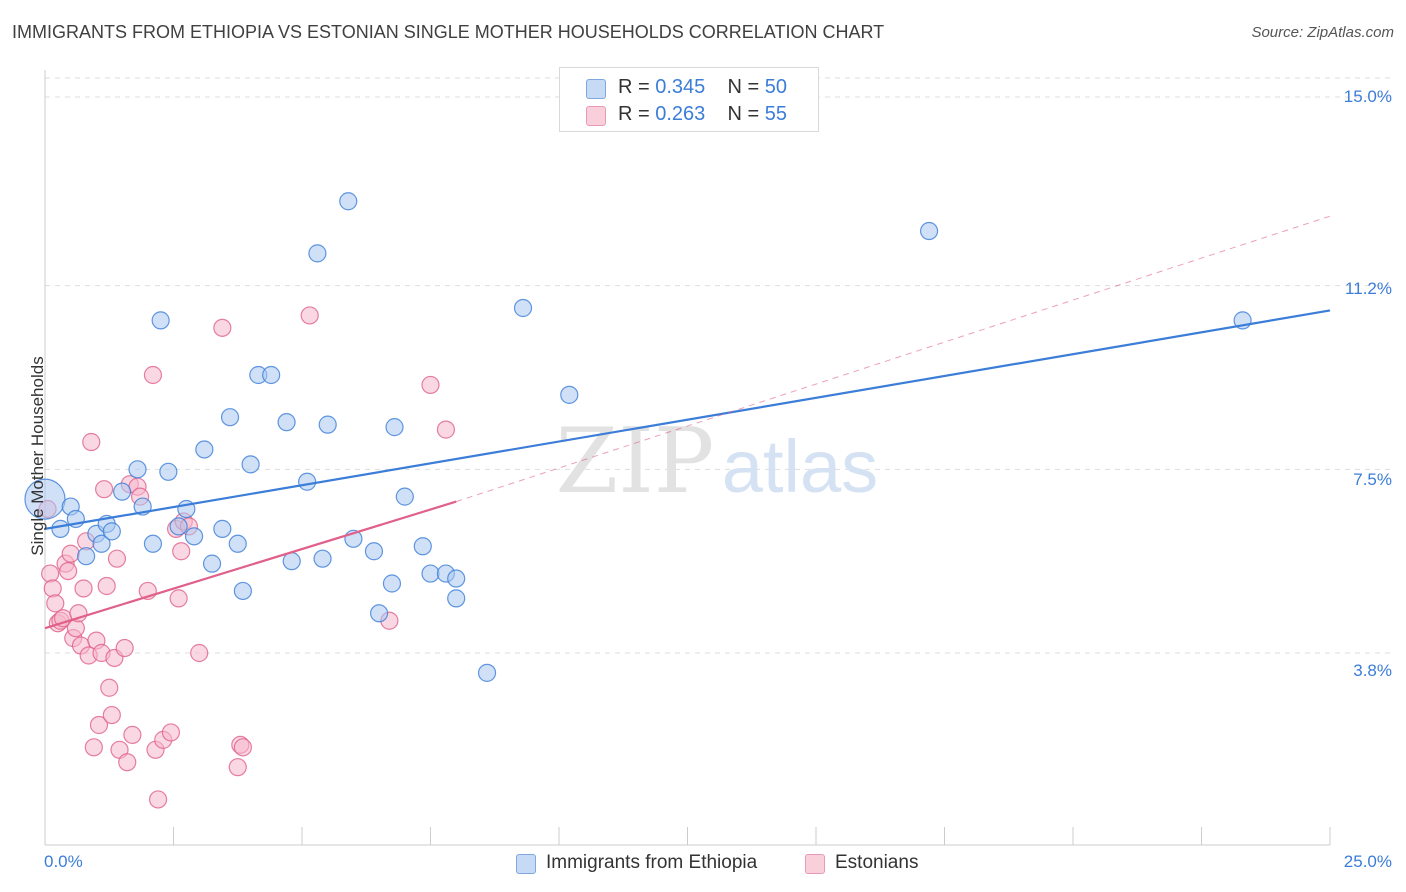 Image resolution: width=1406 pixels, height=892 pixels. I want to click on r-value: 0.263, so click(680, 114).